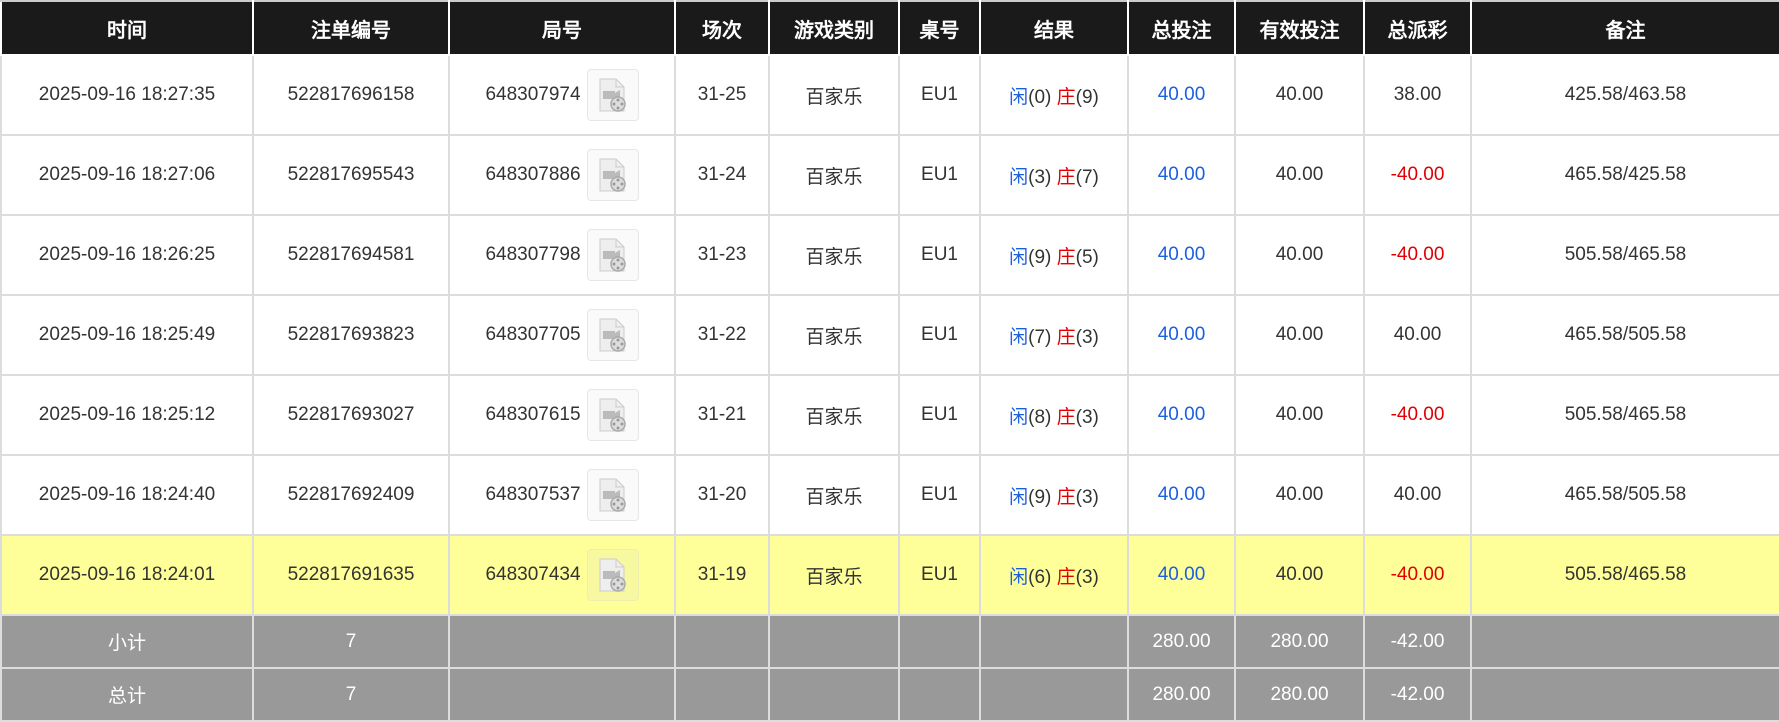  What do you see at coordinates (1087, 257) in the screenshot?
I see `banker-score: (5)` at bounding box center [1087, 257].